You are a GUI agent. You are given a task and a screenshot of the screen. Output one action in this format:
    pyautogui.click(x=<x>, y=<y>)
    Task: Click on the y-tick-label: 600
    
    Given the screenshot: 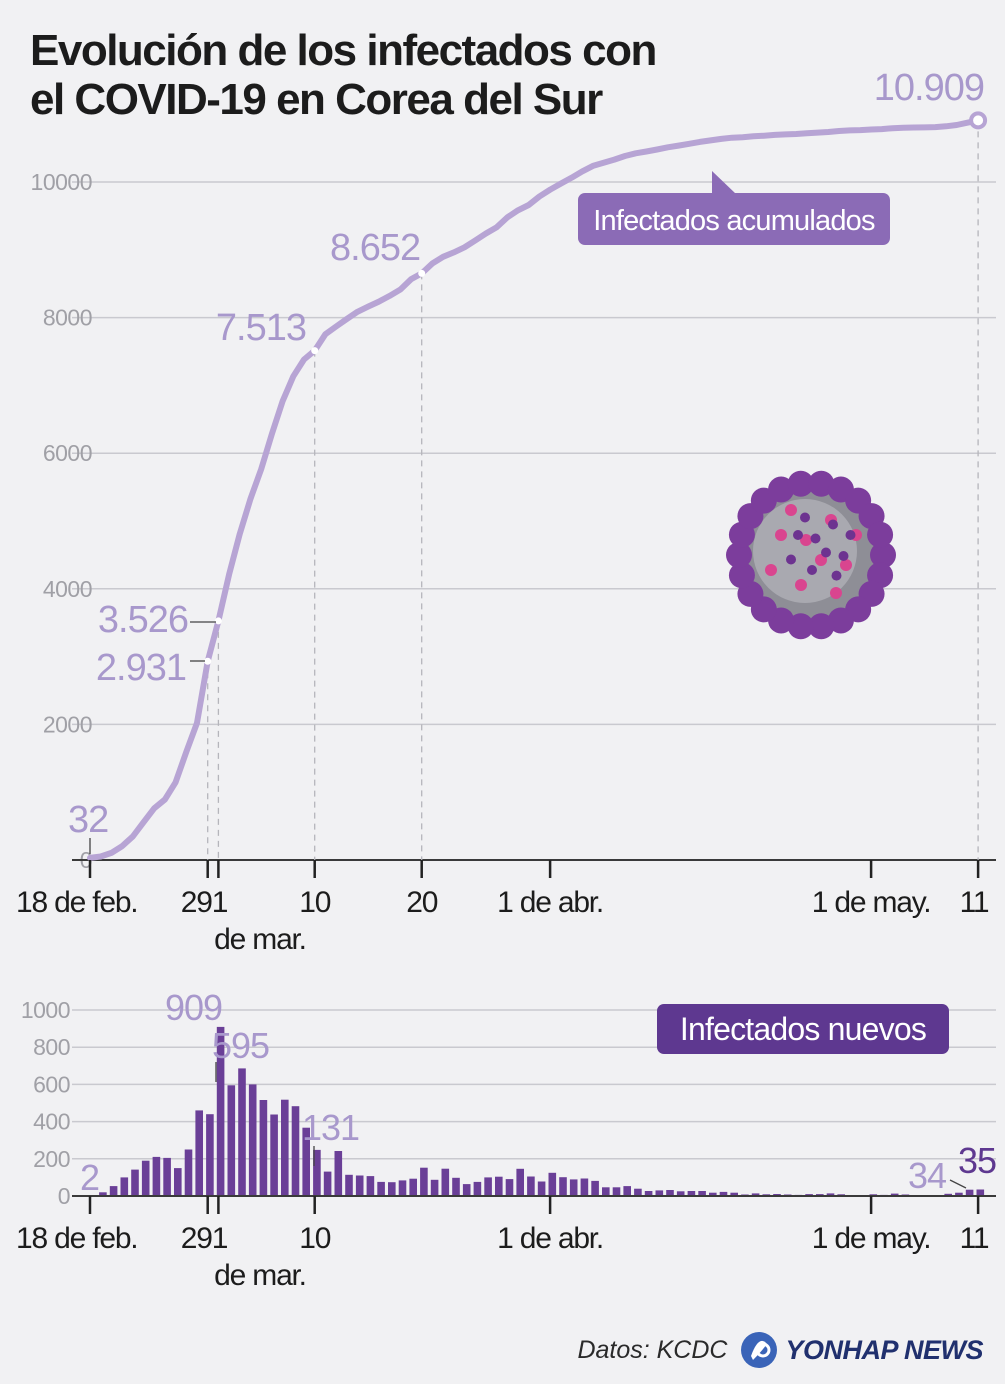 What is the action you would take?
    pyautogui.click(x=51, y=1084)
    